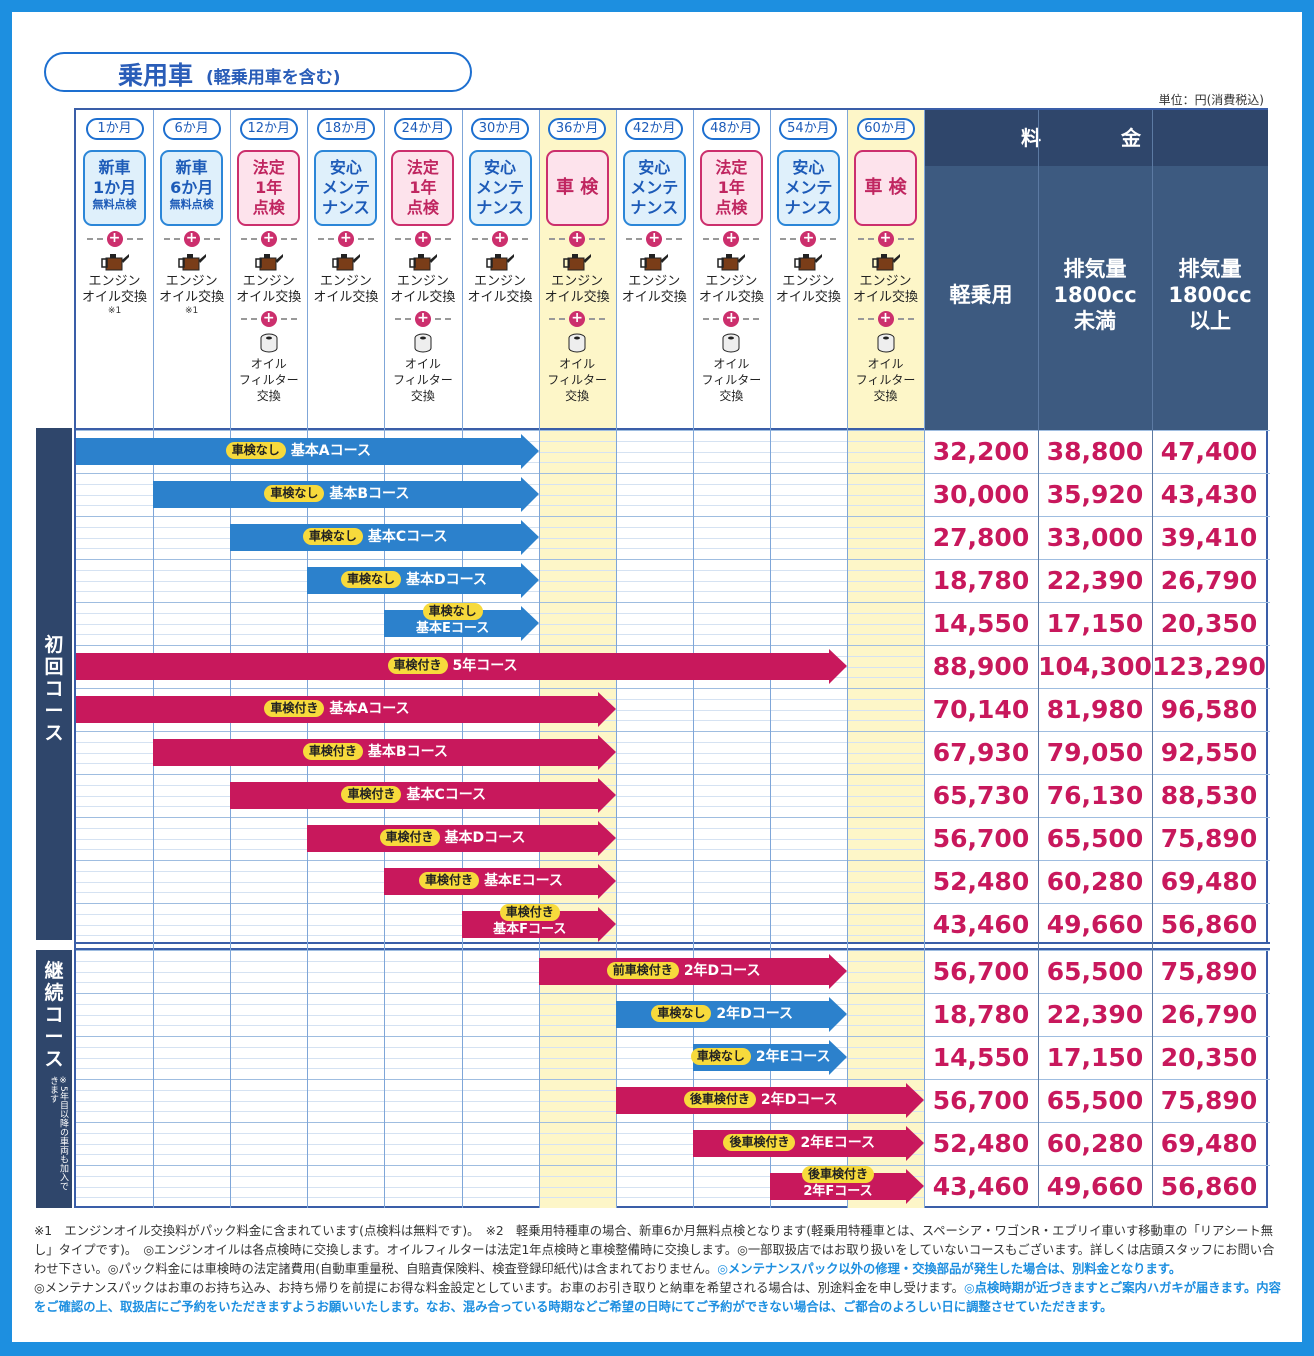  I want to click on price-column-line, so click(1152, 659).